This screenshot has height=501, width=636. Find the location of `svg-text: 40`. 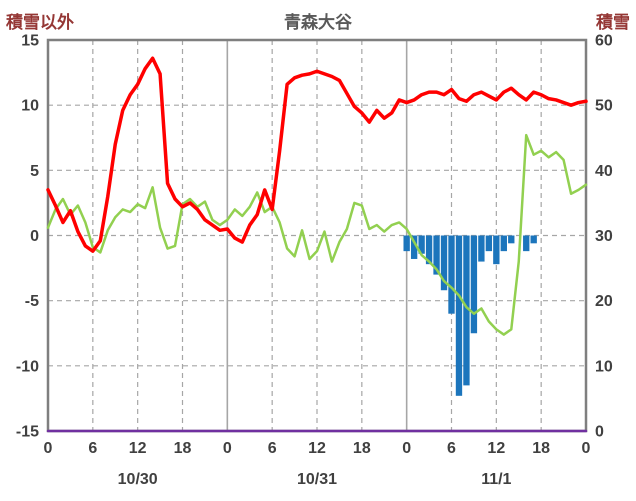

svg-text: 40 is located at coordinates (604, 171).